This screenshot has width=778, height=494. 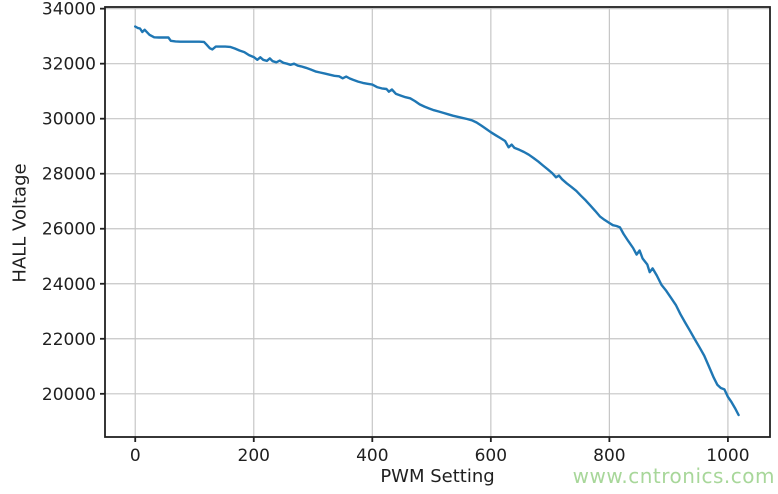 What do you see at coordinates (69, 120) in the screenshot?
I see `svg-text: 30000` at bounding box center [69, 120].